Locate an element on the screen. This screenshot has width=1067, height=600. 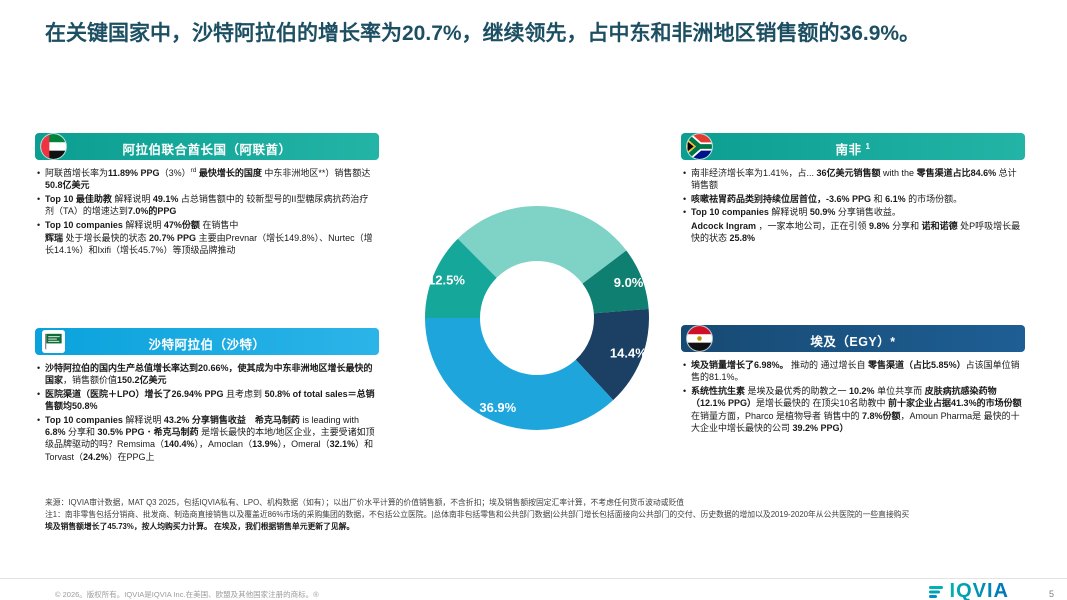
text-run: 沙特阿拉伯的国内生产总值增长率达到20.66%，使其成为 is located at coordinates (159, 368).